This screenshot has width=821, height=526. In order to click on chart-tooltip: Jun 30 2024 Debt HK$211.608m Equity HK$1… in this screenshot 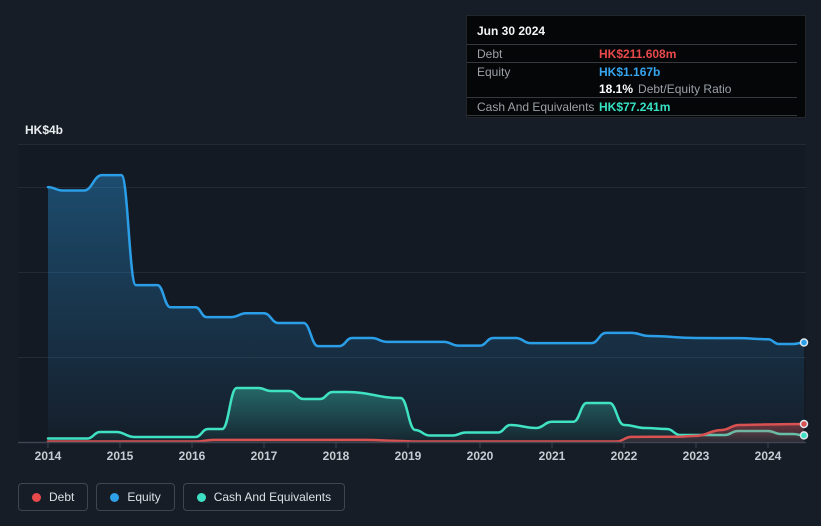, I will do `click(636, 66)`.